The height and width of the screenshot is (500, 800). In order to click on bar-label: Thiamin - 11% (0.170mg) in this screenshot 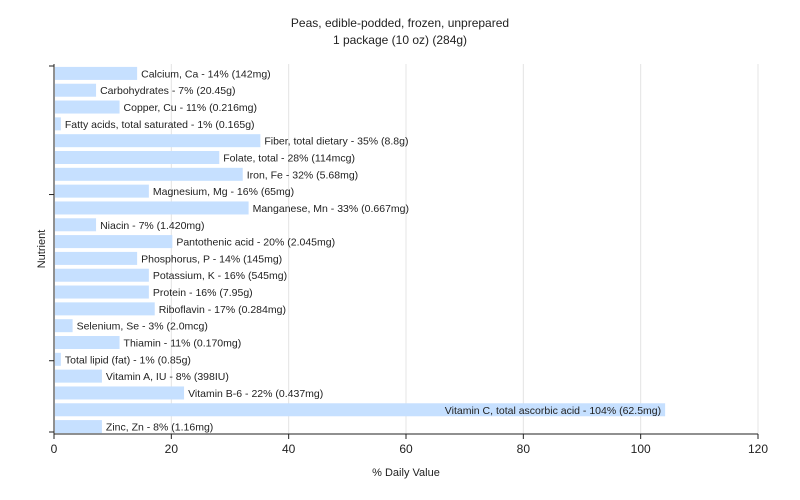, I will do `click(183, 344)`.